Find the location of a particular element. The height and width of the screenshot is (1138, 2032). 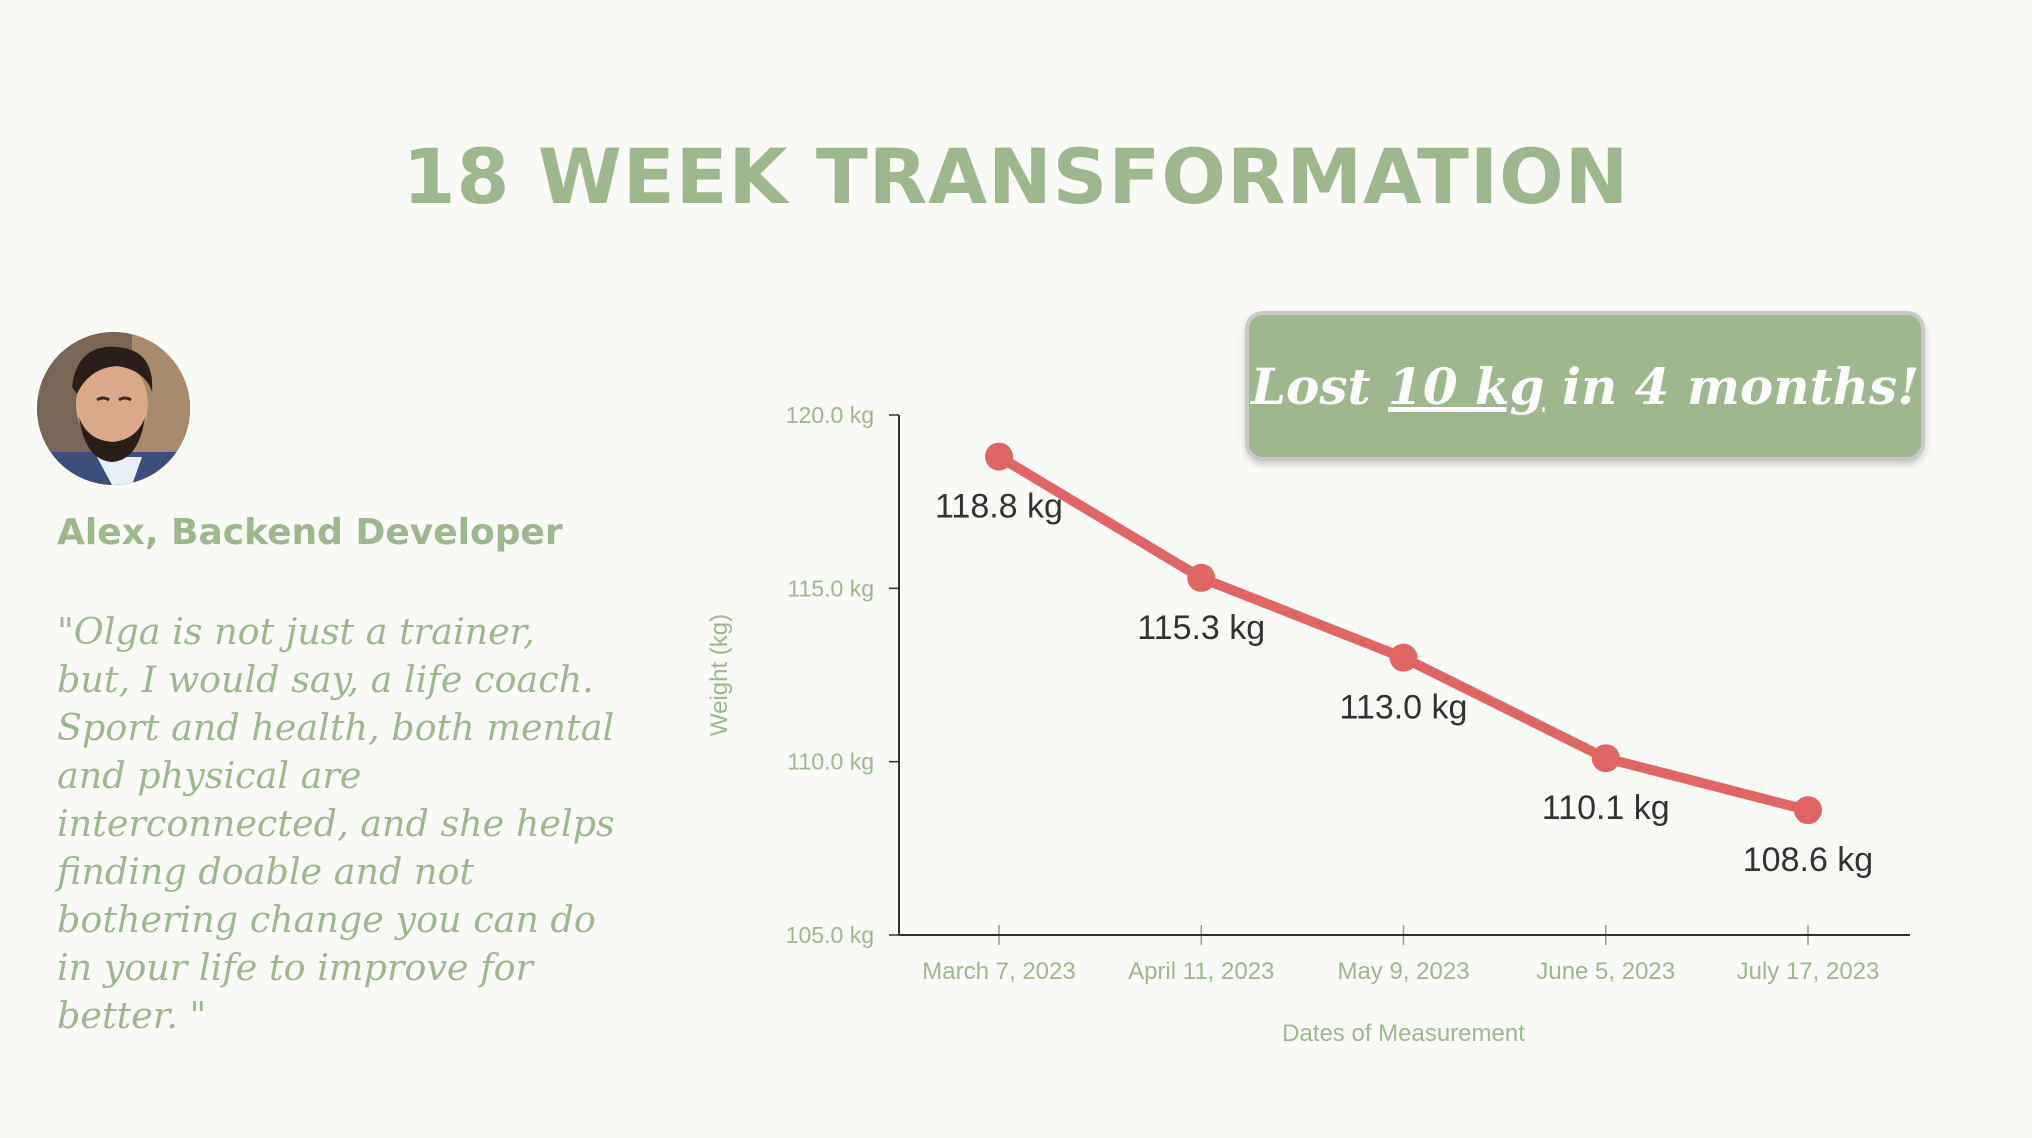

callout-box: Lost 10 kg in 4 months! is located at coordinates (1585, 386).